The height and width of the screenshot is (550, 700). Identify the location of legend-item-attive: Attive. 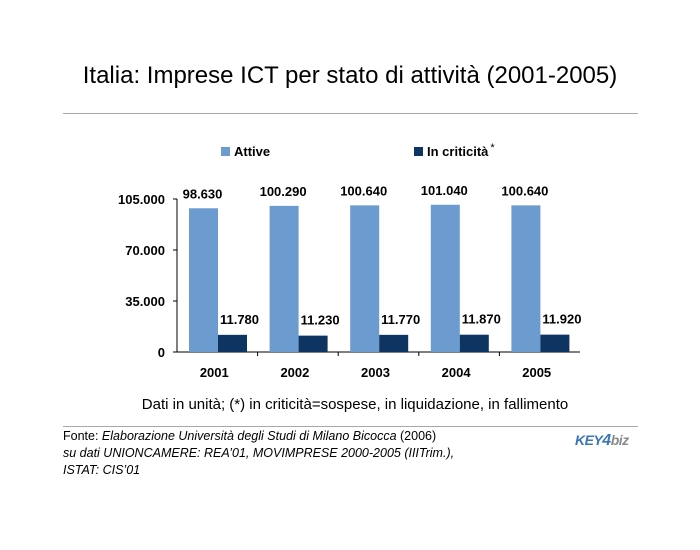
(245, 151).